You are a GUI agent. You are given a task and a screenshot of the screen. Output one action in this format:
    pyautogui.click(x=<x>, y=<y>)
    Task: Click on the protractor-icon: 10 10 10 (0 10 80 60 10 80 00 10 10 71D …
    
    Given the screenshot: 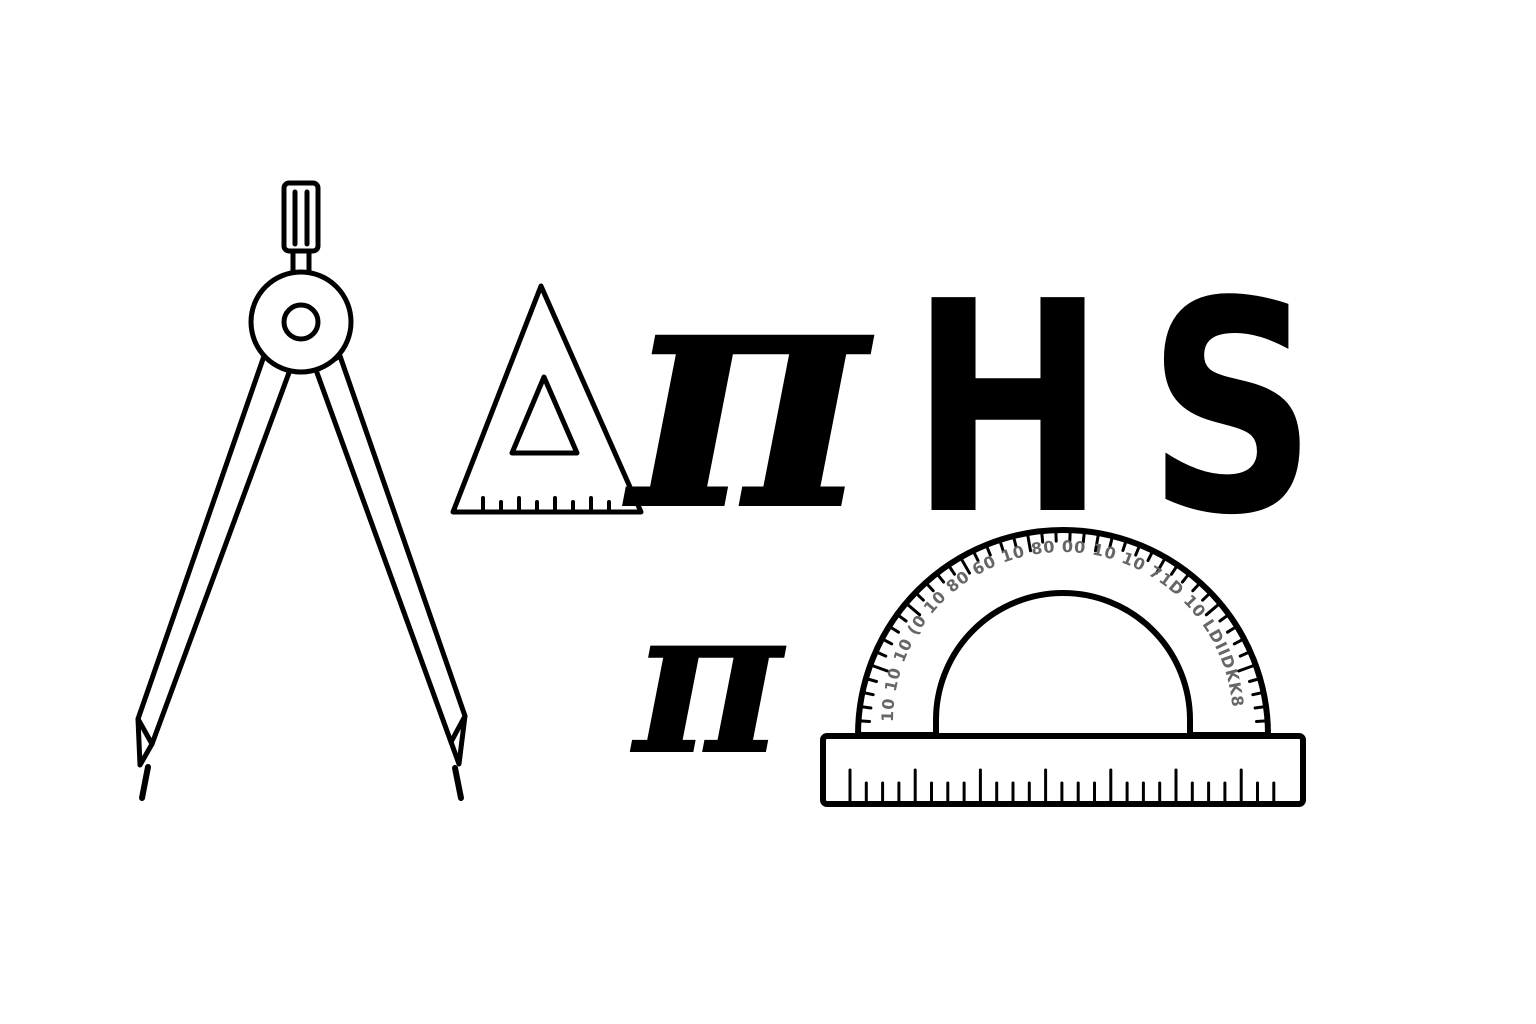 What is the action you would take?
    pyautogui.click(x=1063, y=633)
    